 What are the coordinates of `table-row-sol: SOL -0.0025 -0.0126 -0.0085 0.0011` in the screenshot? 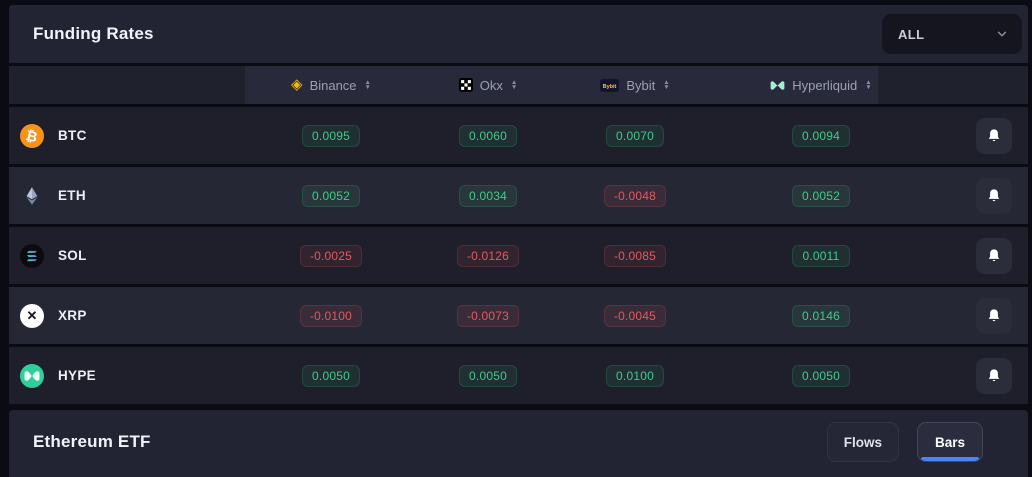 It's located at (518, 255).